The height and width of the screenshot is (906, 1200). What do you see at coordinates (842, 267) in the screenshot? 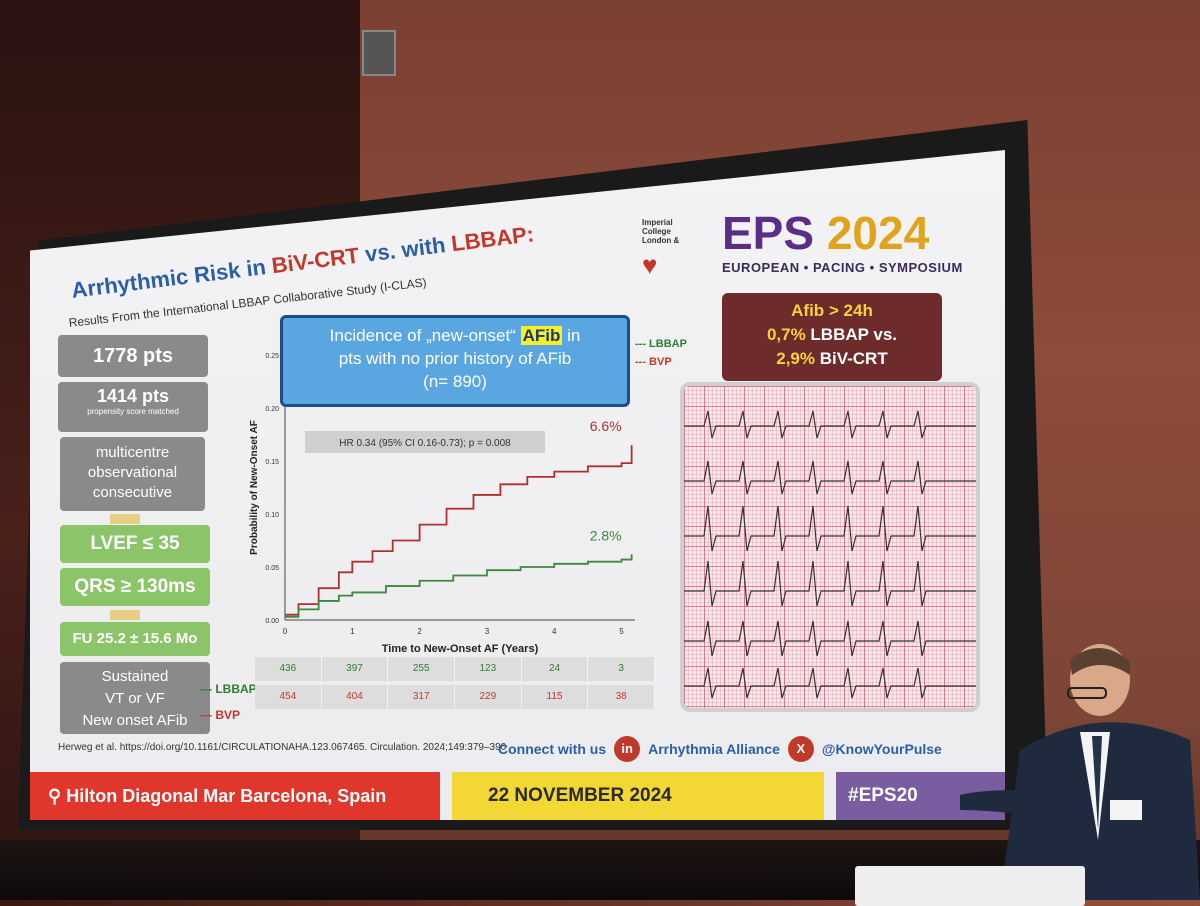
I see `eps-tagline: EUROPEAN • PACING • SYMPOSIUM` at bounding box center [842, 267].